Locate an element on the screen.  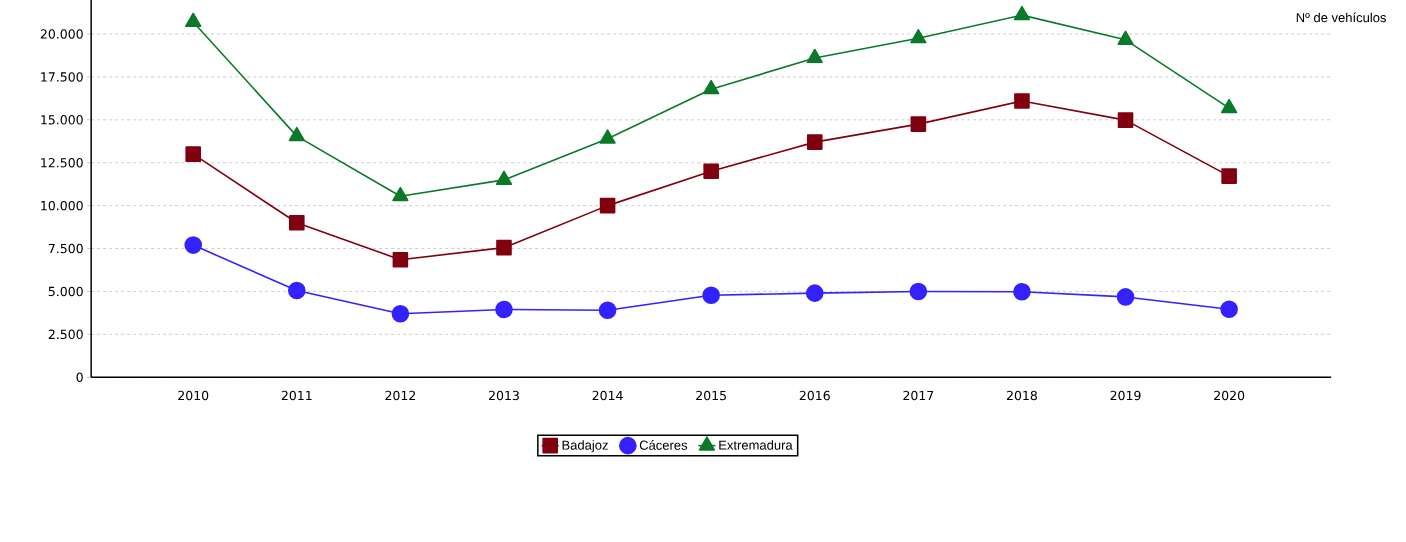
legend-label: Extremadura is located at coordinates (756, 445).